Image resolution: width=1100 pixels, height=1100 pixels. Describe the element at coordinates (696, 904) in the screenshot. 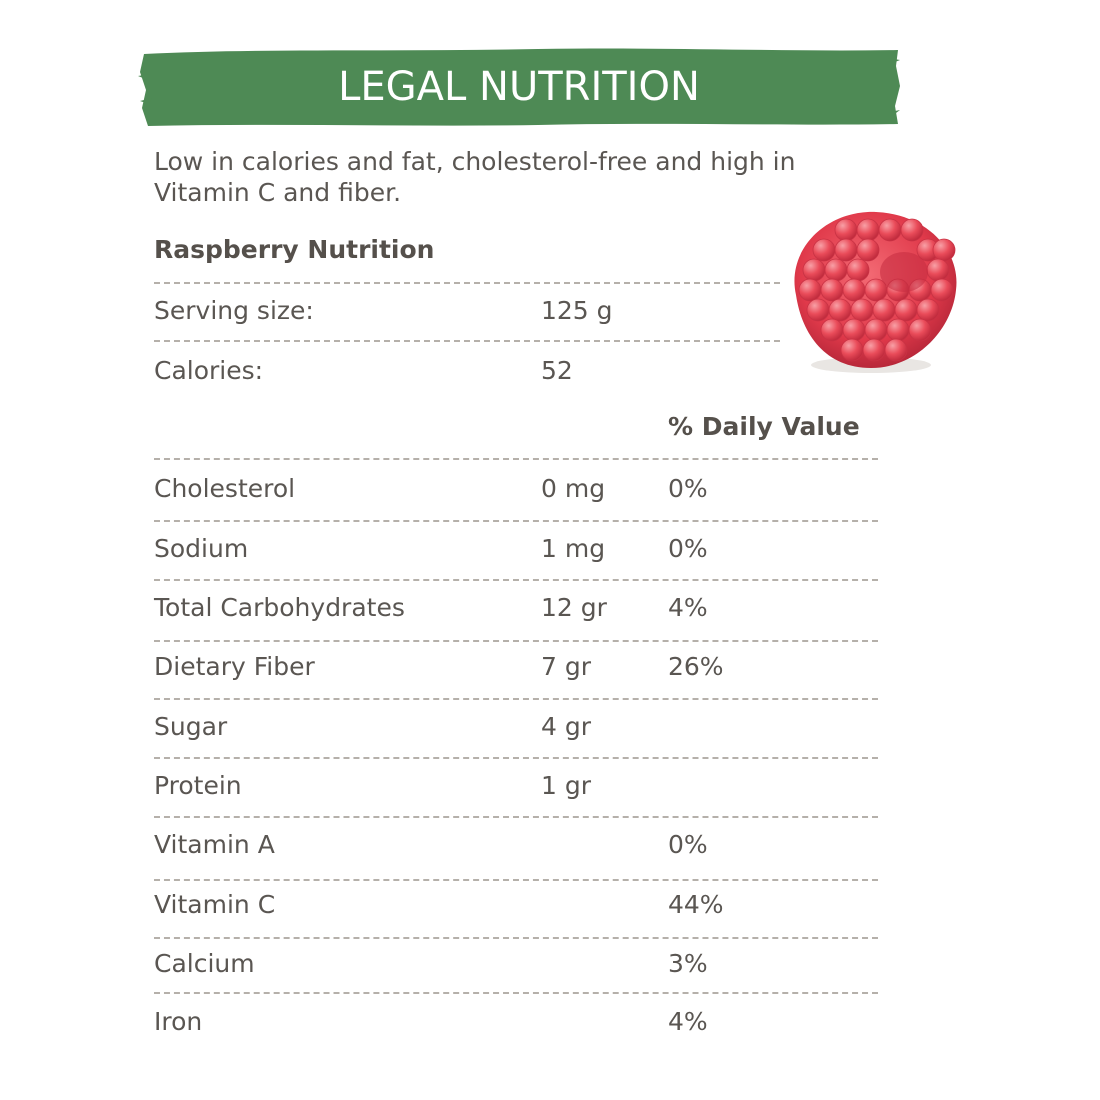

I see `nutrient-daily-value: 44%` at that location.